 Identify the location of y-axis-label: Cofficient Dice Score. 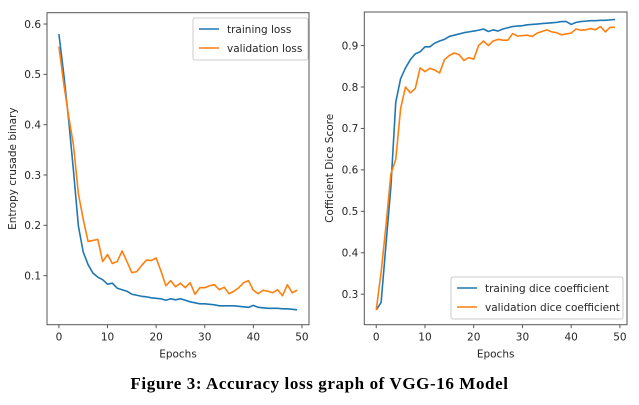
(330, 168).